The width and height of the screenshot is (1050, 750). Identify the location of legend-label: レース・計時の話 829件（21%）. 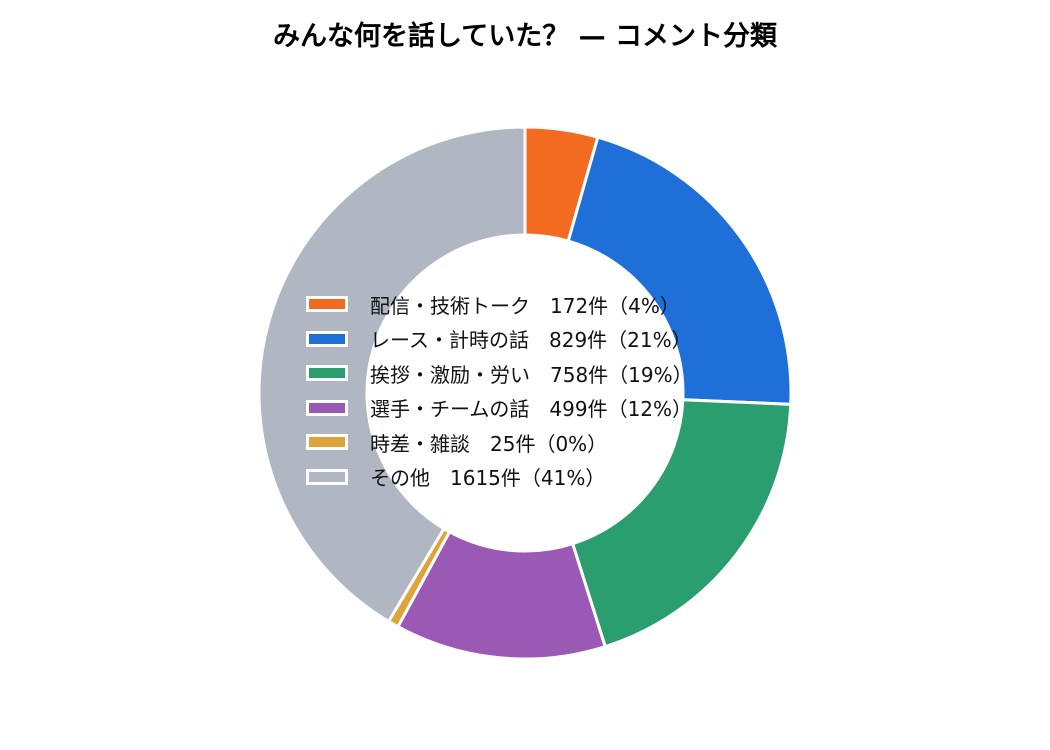
(531, 340).